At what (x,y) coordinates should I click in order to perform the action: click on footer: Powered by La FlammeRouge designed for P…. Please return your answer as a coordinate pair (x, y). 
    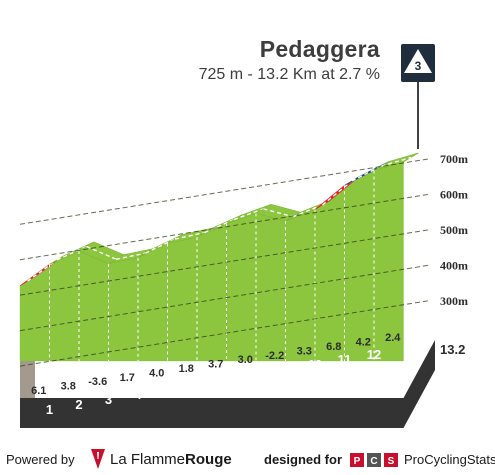
    Looking at the image, I should click on (247, 461).